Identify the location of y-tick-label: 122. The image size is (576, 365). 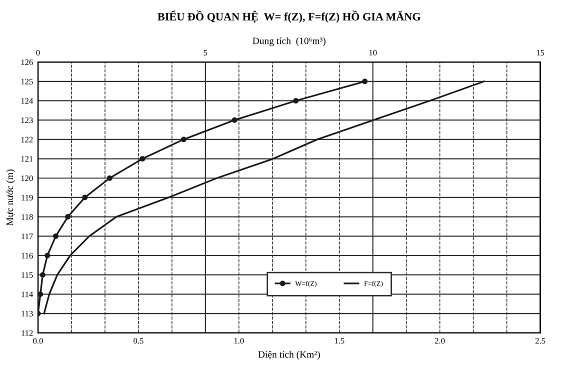
(27, 139).